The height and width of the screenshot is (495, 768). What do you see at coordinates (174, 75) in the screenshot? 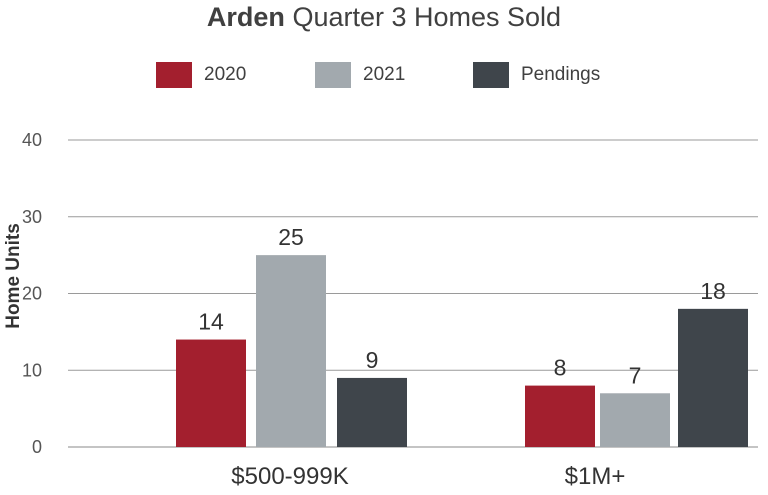
I see `legend-swatch-2020` at bounding box center [174, 75].